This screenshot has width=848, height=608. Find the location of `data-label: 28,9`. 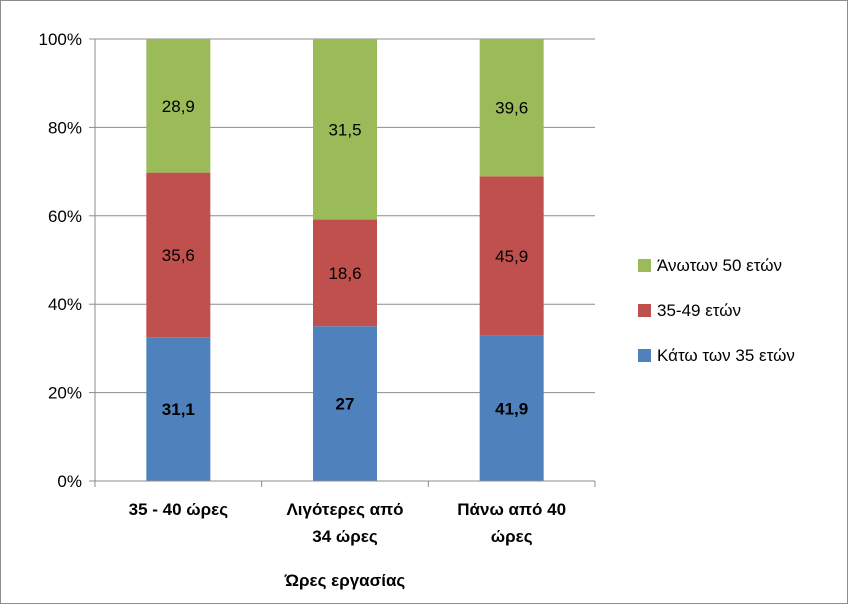

data-label: 28,9 is located at coordinates (178, 106).